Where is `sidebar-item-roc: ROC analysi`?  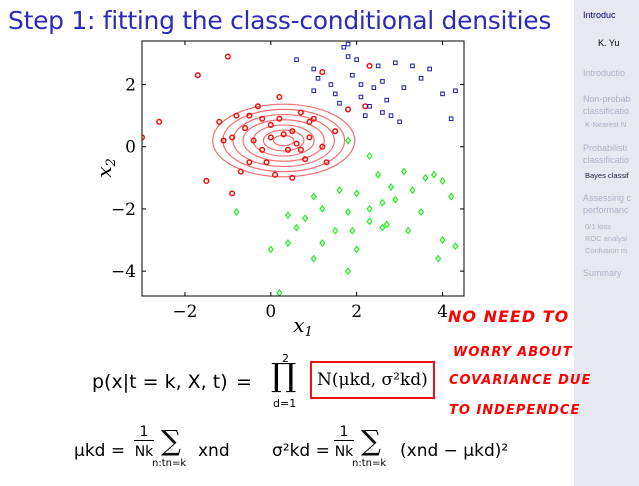 sidebar-item-roc: ROC analysi is located at coordinates (606, 238).